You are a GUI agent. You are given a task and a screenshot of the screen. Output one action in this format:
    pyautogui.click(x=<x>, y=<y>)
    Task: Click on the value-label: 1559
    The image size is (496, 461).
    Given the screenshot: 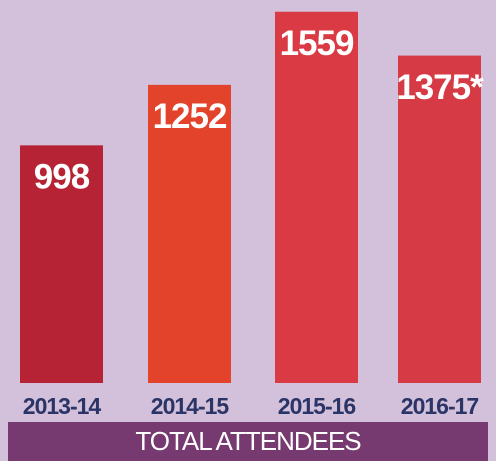 What is the action you would take?
    pyautogui.click(x=317, y=43)
    